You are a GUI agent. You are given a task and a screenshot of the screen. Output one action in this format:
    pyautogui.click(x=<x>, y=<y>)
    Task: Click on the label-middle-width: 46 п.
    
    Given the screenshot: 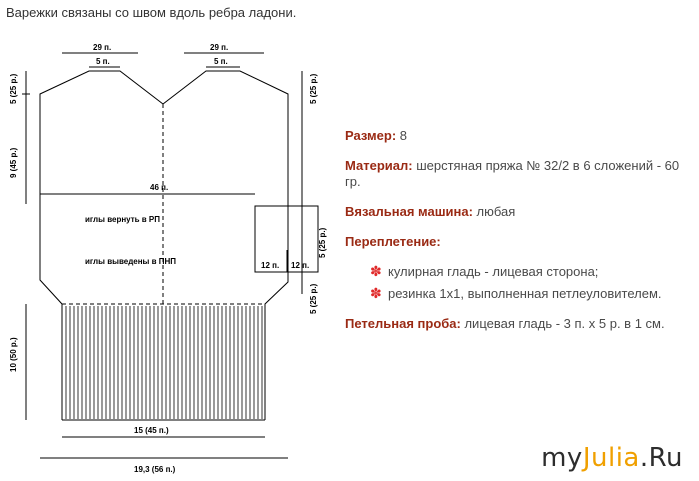 What is the action you would take?
    pyautogui.click(x=159, y=187)
    